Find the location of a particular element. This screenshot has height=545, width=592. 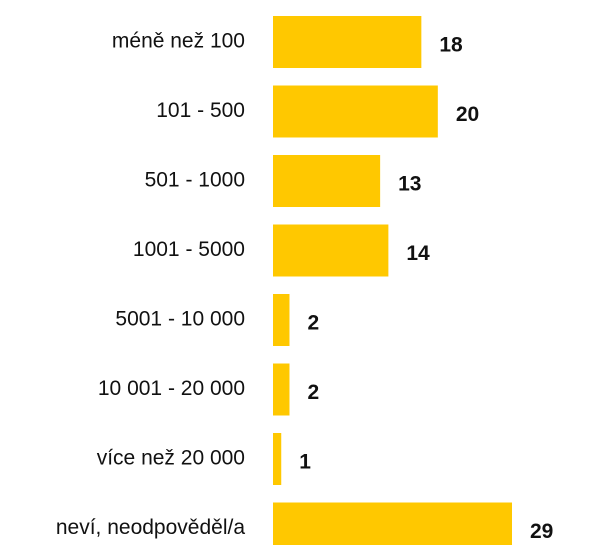

value-label: 29 is located at coordinates (541, 531).